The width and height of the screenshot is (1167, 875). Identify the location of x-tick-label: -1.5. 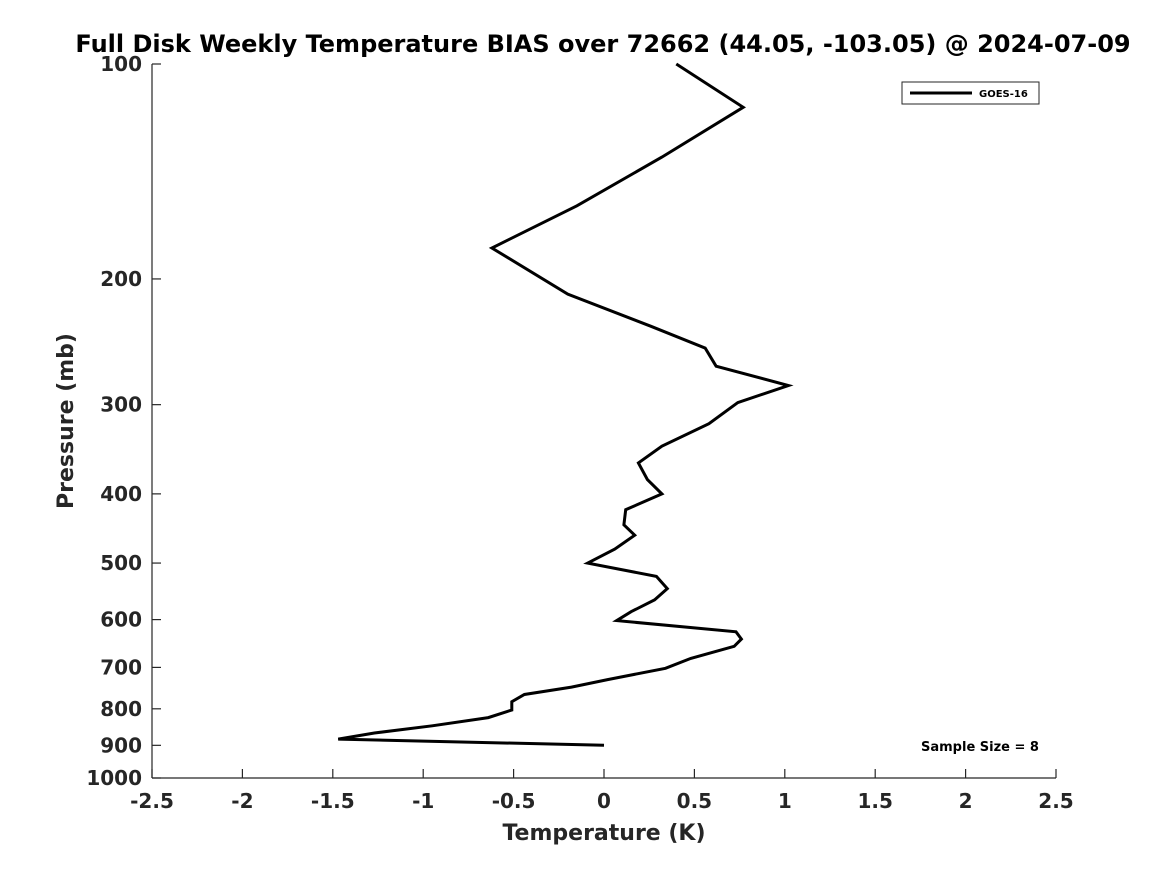
(333, 801).